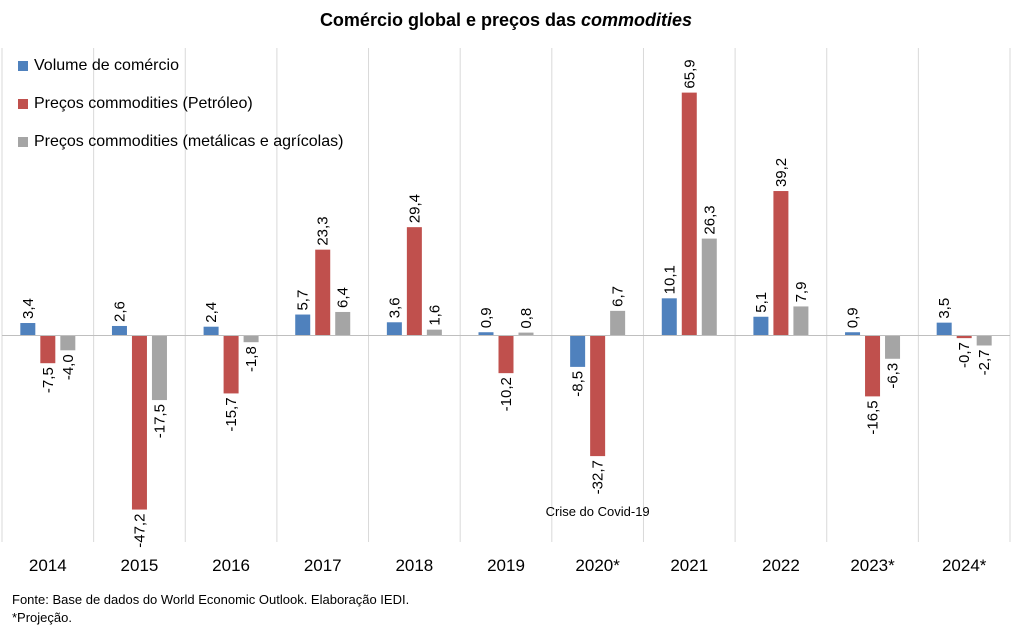 The image size is (1012, 631). What do you see at coordinates (140, 565) in the screenshot?
I see `x-tick-label: 2015` at bounding box center [140, 565].